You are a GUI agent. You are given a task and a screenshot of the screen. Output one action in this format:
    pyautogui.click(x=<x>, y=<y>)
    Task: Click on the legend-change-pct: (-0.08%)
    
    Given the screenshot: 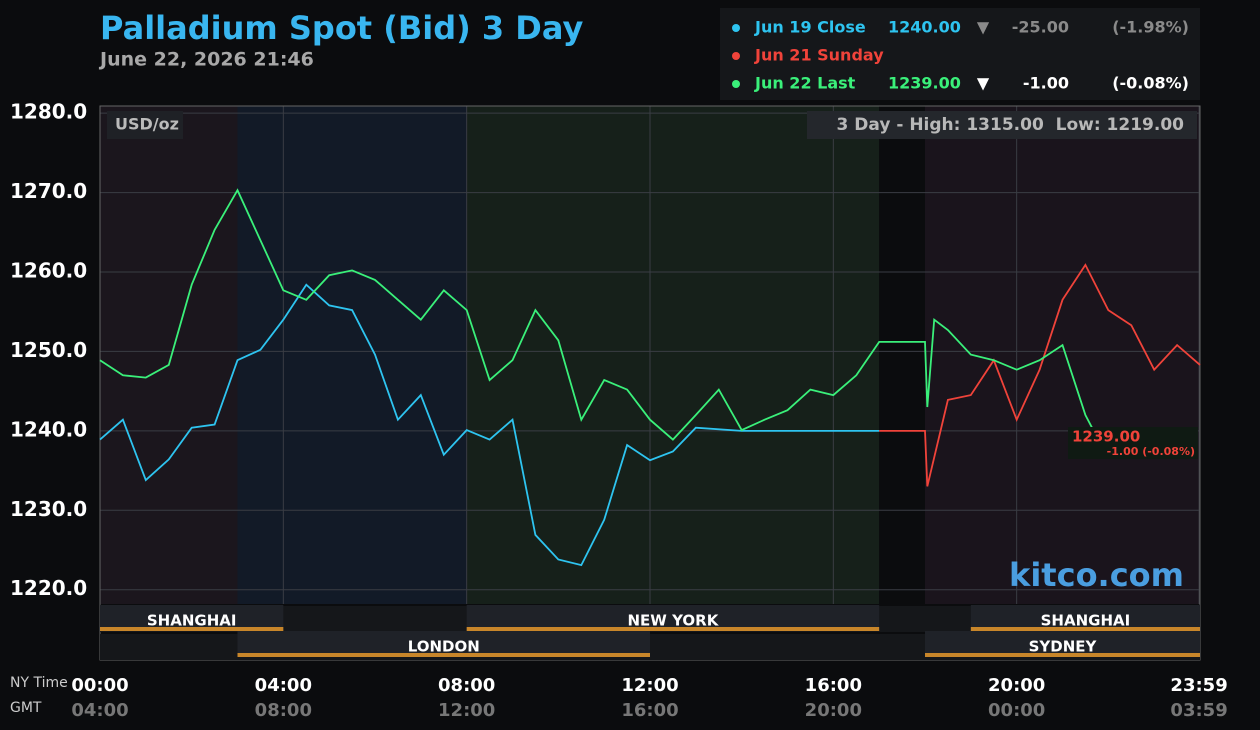 What is the action you would take?
    pyautogui.click(x=1150, y=83)
    